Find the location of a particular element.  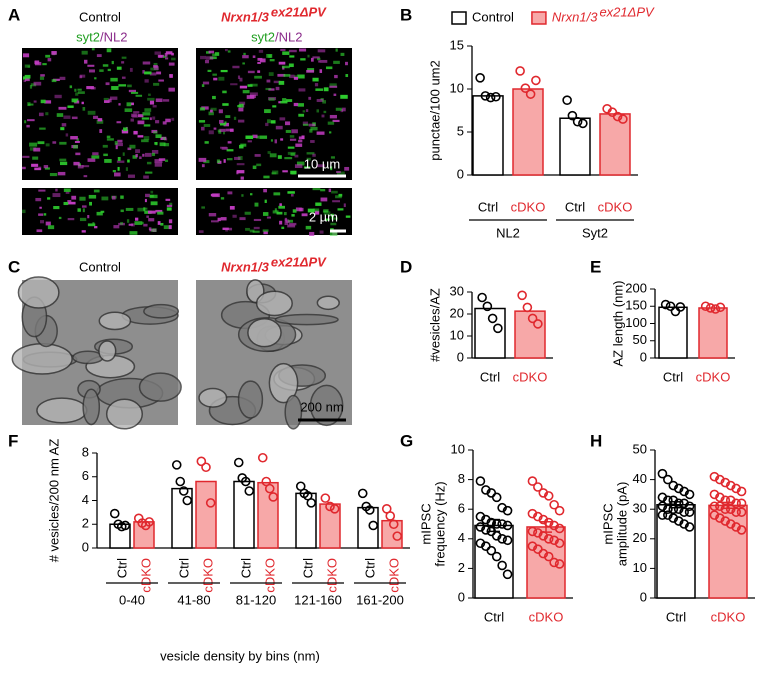

y-axis-label: #vesicles/AZ is located at coordinates (434, 325).